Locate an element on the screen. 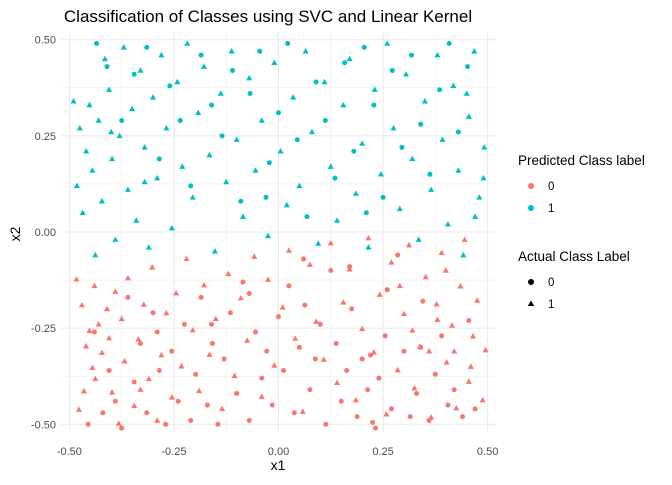  y-axis-title: x2 is located at coordinates (15, 233).